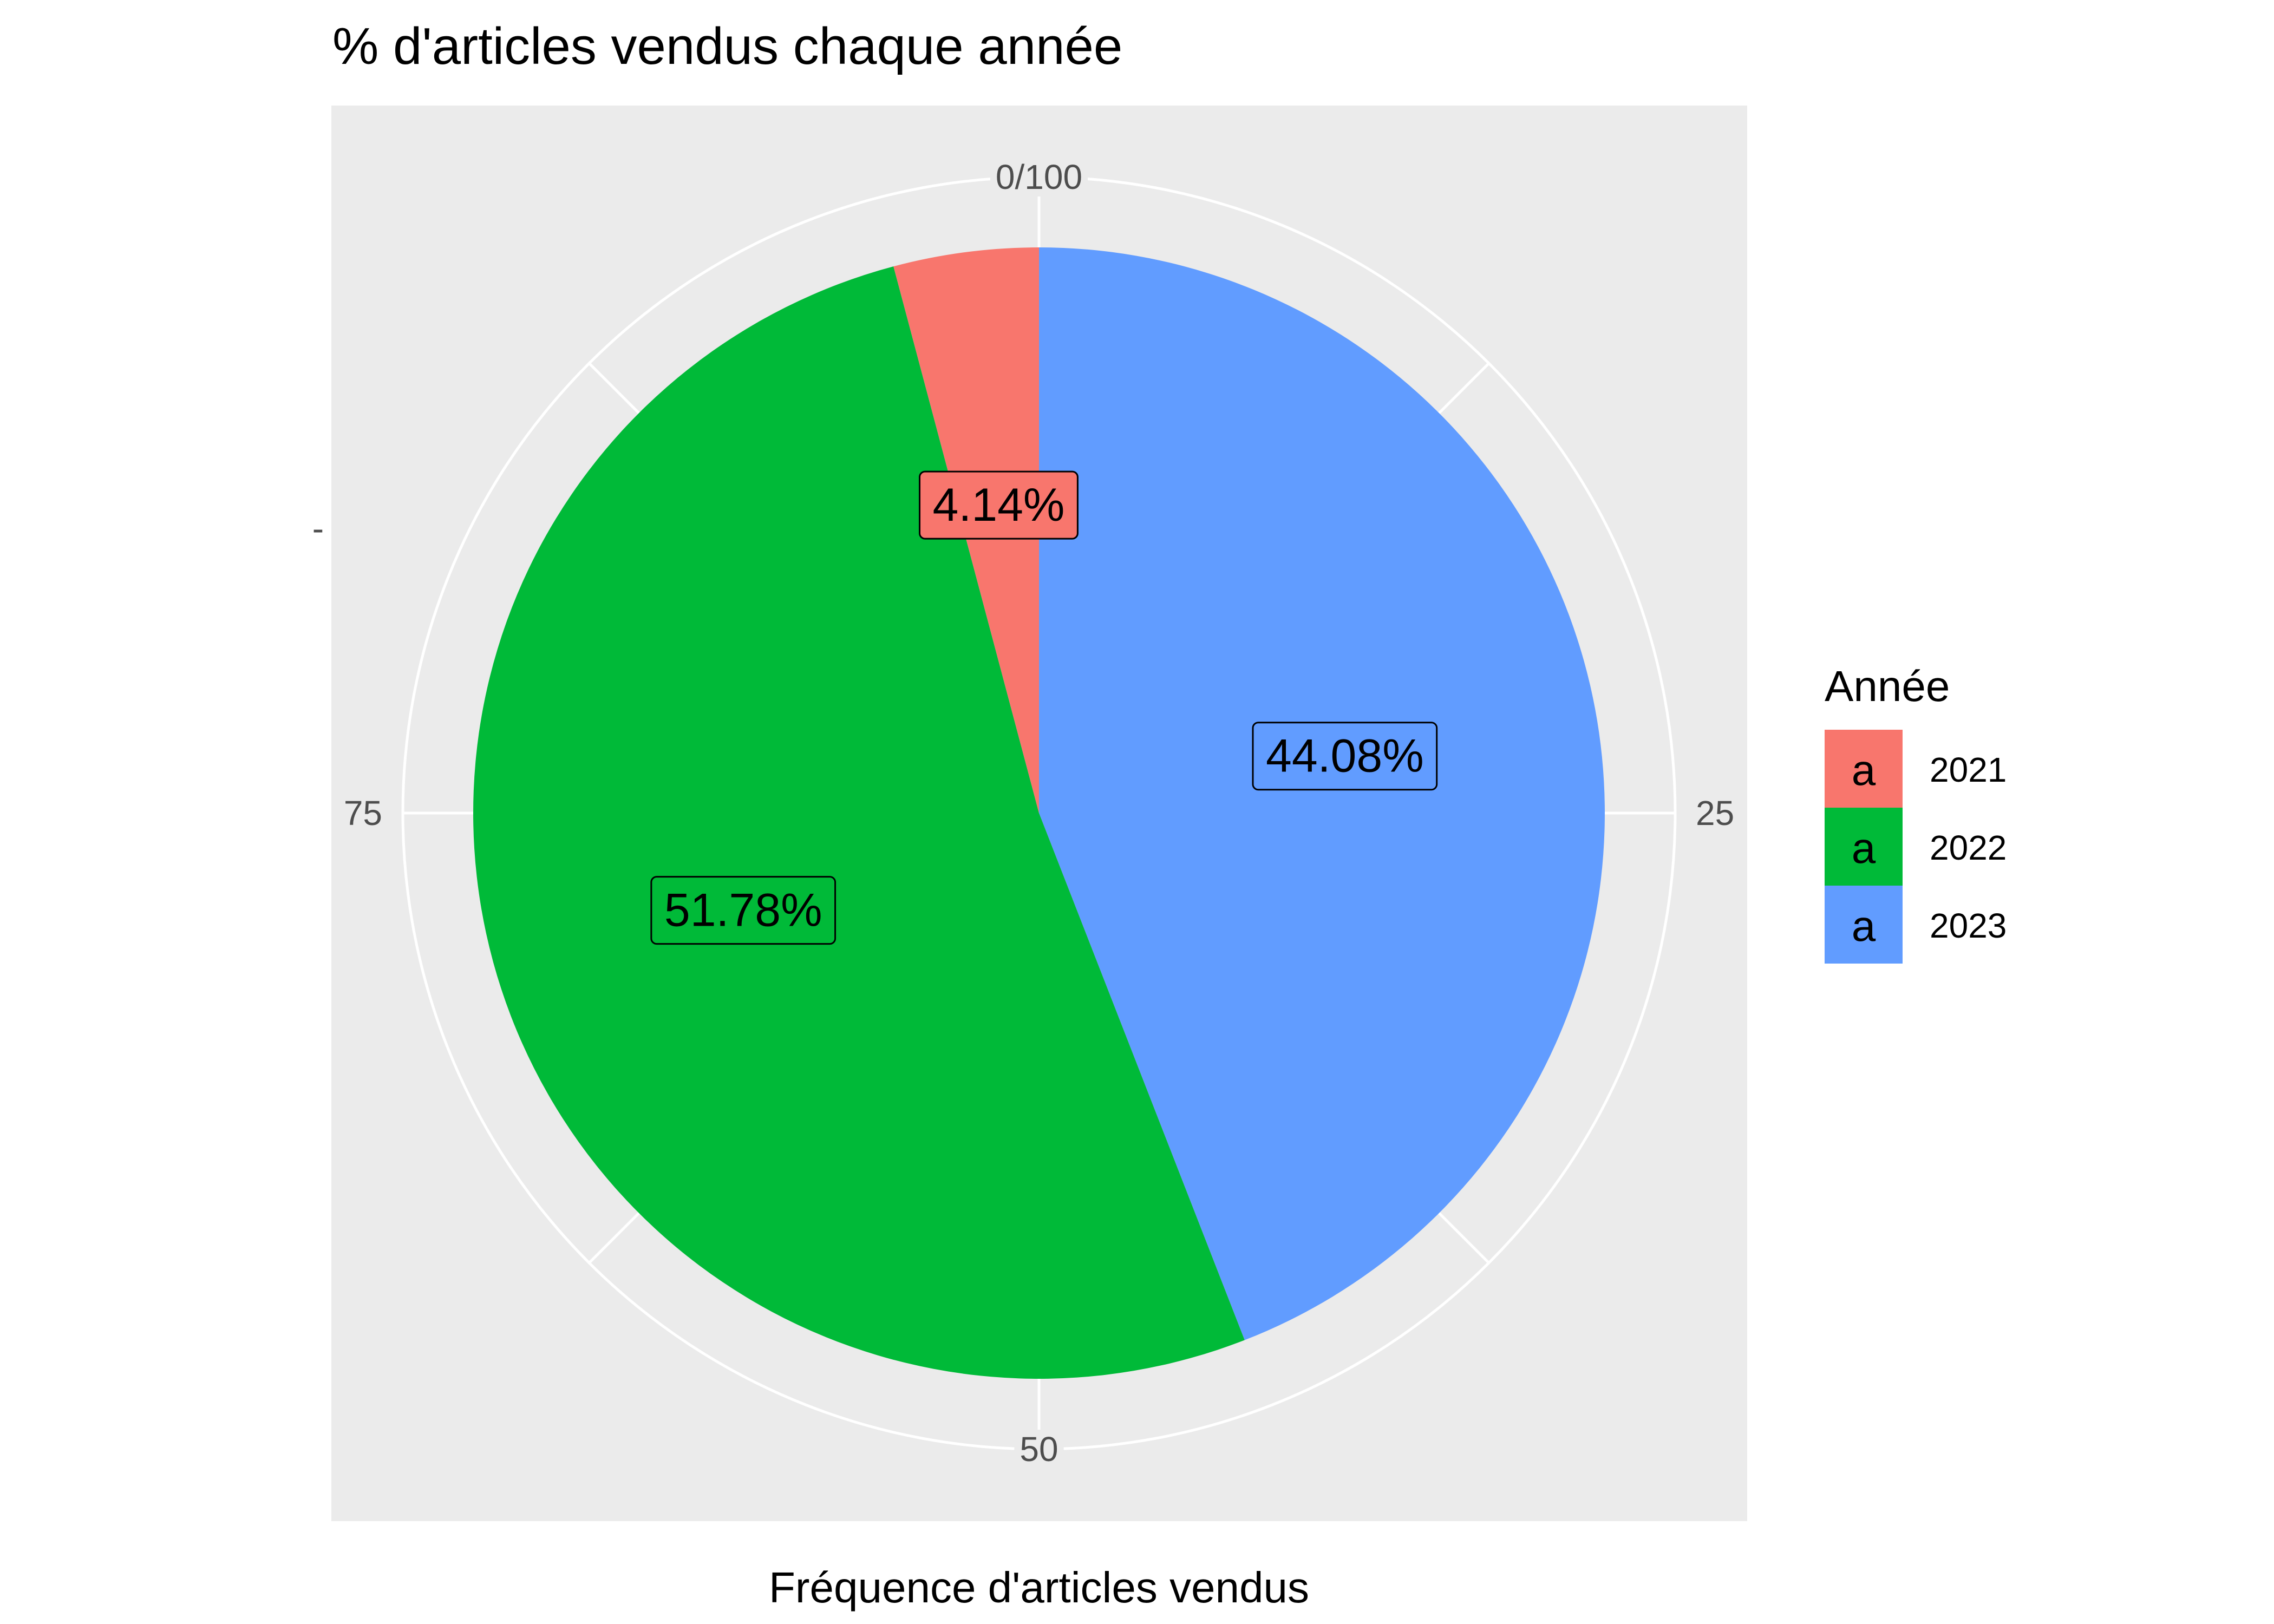 This screenshot has height=1624, width=2274. I want to click on legend: Année a 2021 a 2022 a 2023, so click(1916, 813).